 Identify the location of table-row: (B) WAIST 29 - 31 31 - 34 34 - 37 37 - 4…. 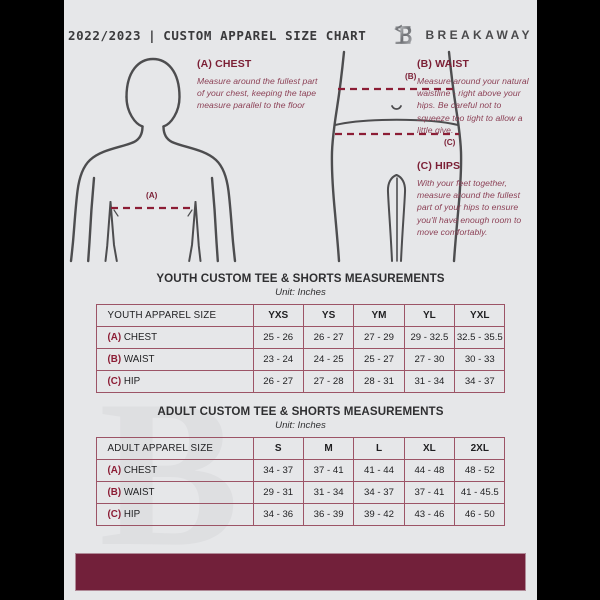
(300, 492).